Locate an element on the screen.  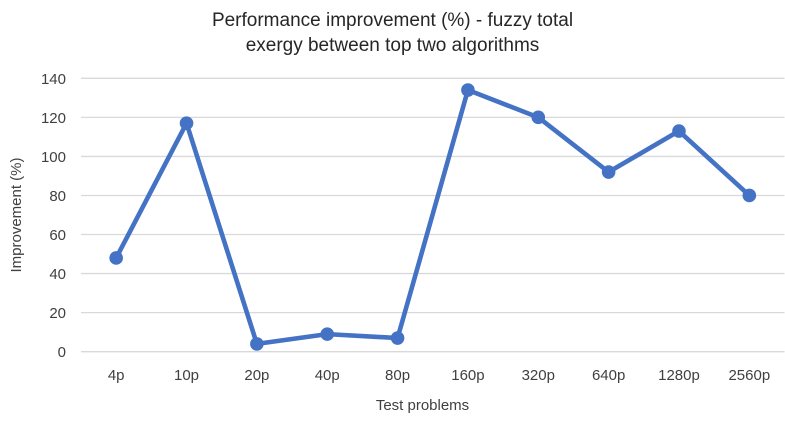
x-tick-label-640p: 640p is located at coordinates (608, 375).